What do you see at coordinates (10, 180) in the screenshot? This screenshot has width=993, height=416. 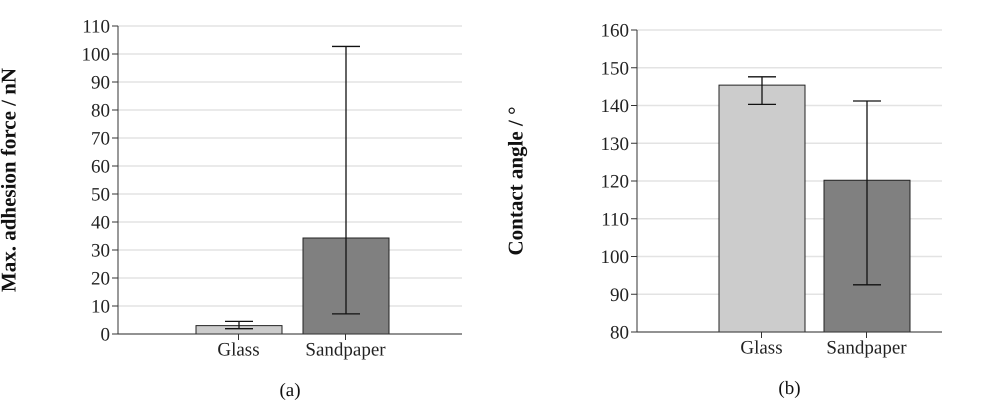 I see `y-axis-title: Max. adhesion force / nN` at bounding box center [10, 180].